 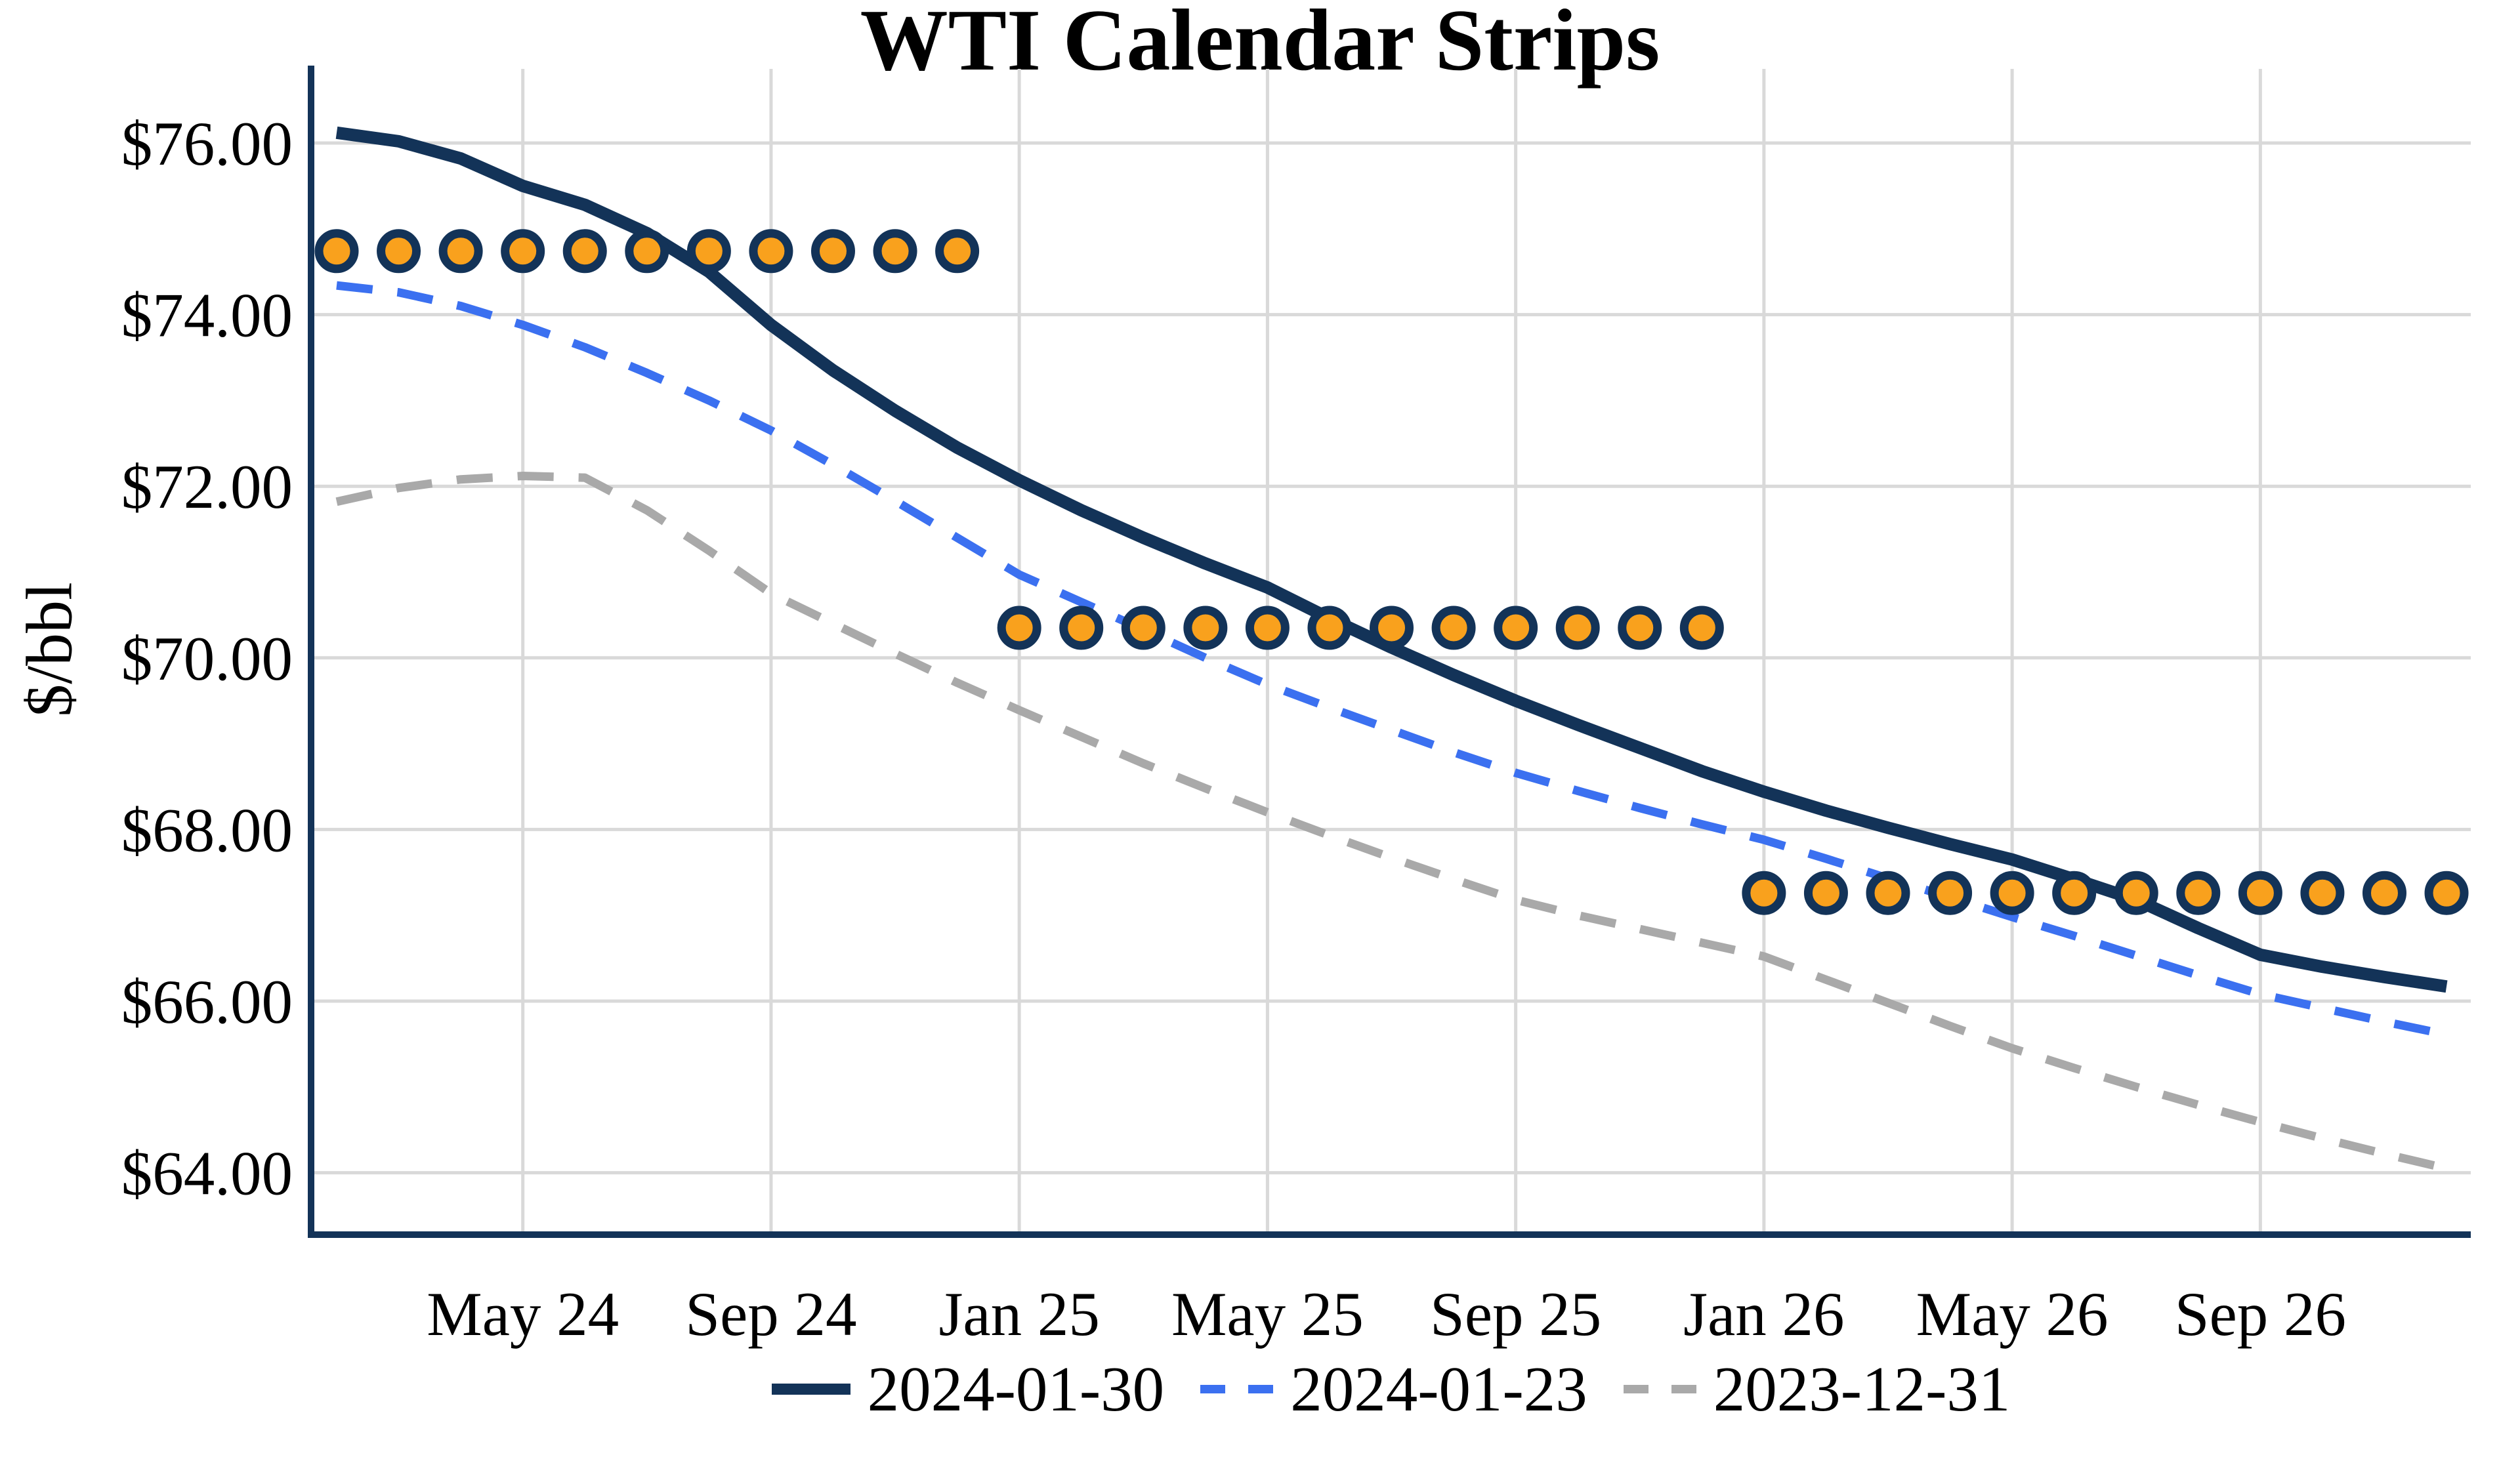 What do you see at coordinates (770, 1314) in the screenshot?
I see `svg-text: Sep 24` at bounding box center [770, 1314].